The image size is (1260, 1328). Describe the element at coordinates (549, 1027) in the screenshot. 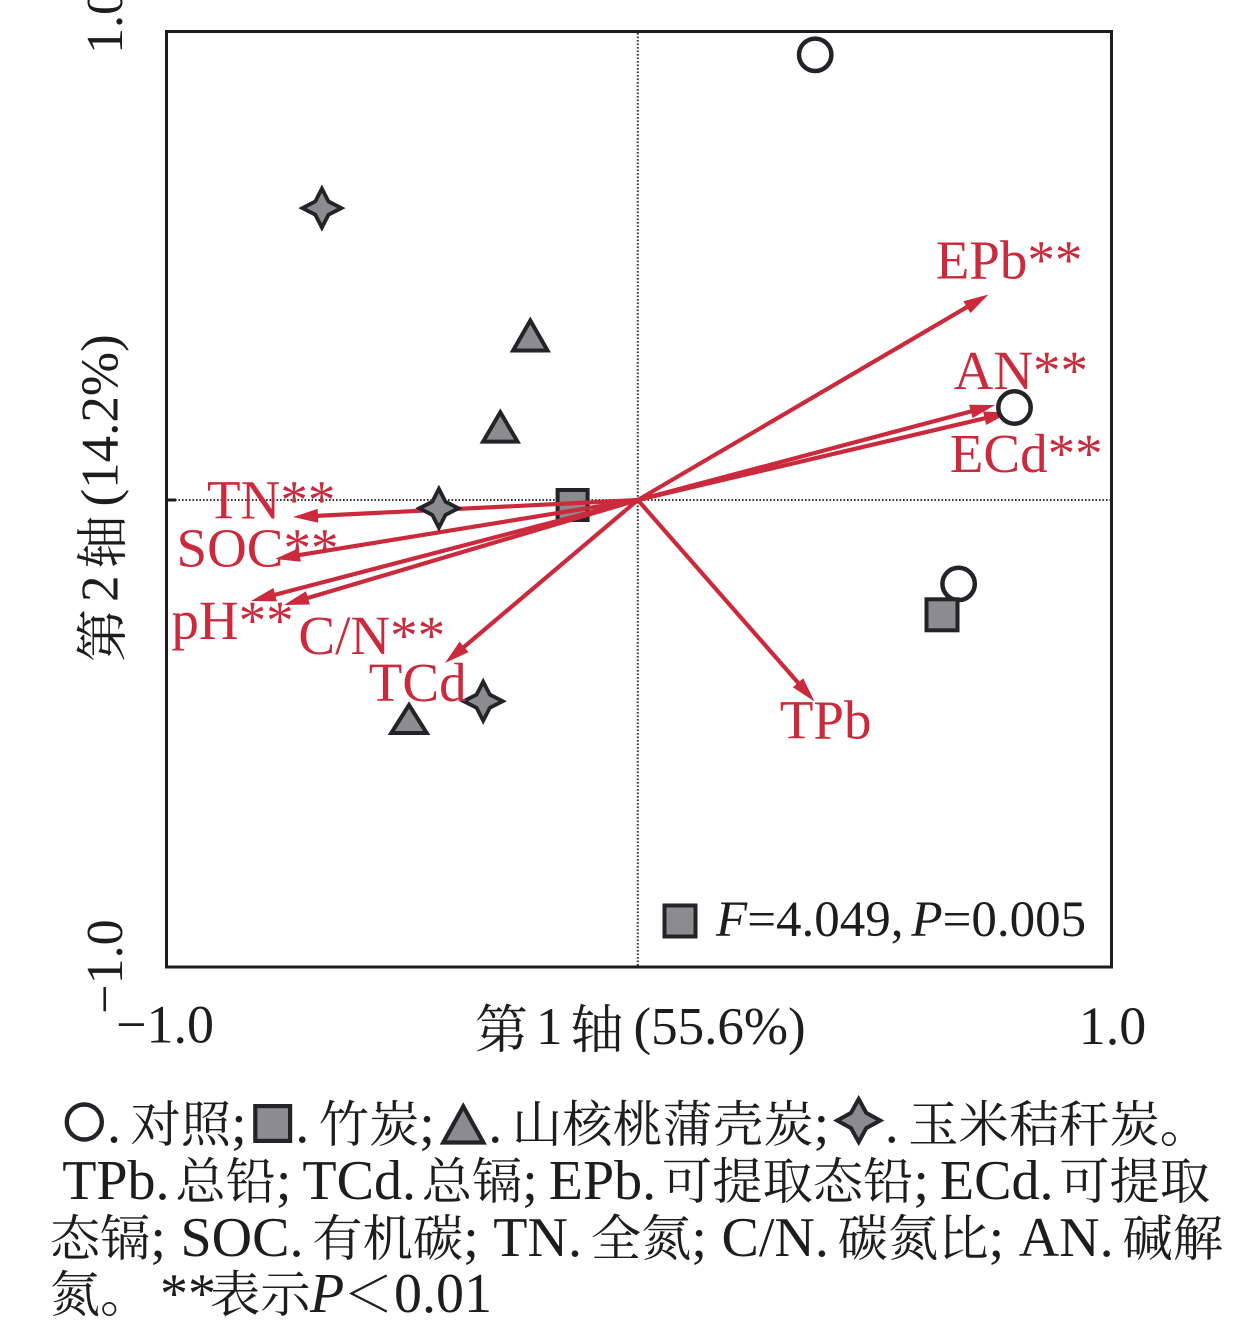

I see `svg-text: 1` at that location.